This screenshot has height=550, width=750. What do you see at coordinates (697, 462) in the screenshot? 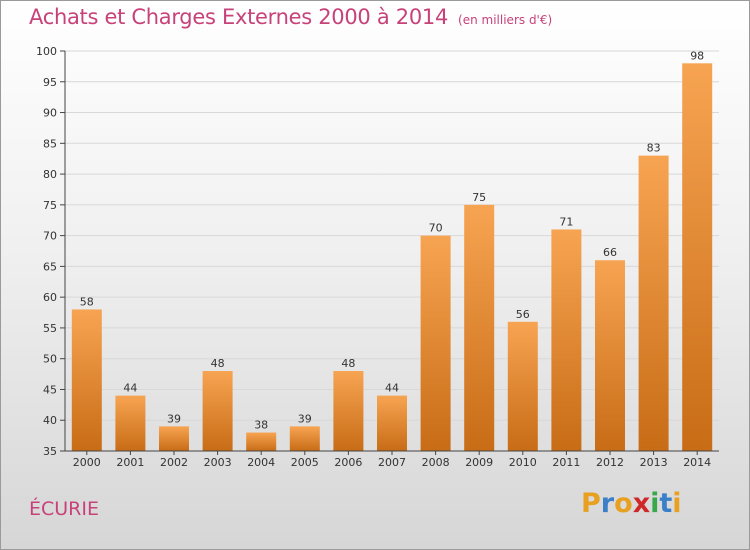
I see `x-tick-label: 2014` at bounding box center [697, 462].